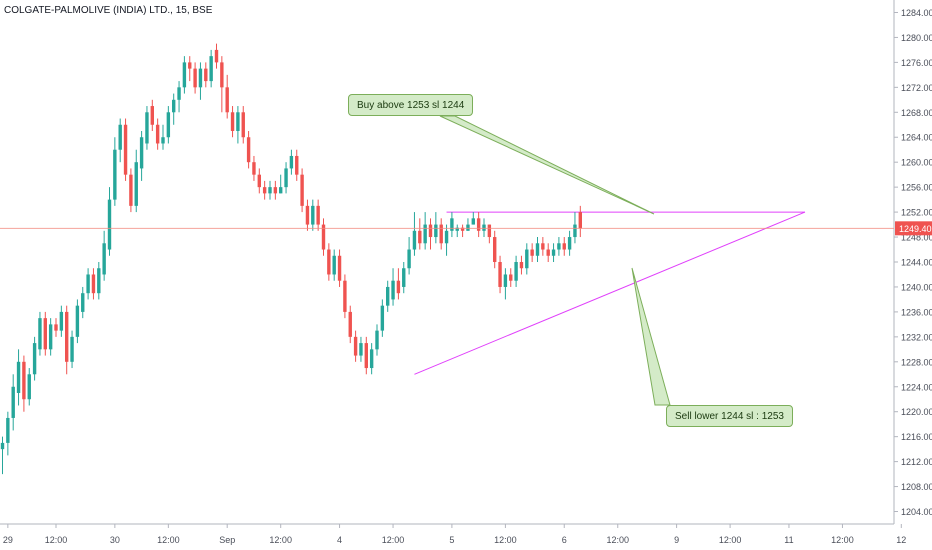 The width and height of the screenshot is (932, 550). Describe the element at coordinates (916, 412) in the screenshot. I see `y-tick-label: 1220.00` at that location.